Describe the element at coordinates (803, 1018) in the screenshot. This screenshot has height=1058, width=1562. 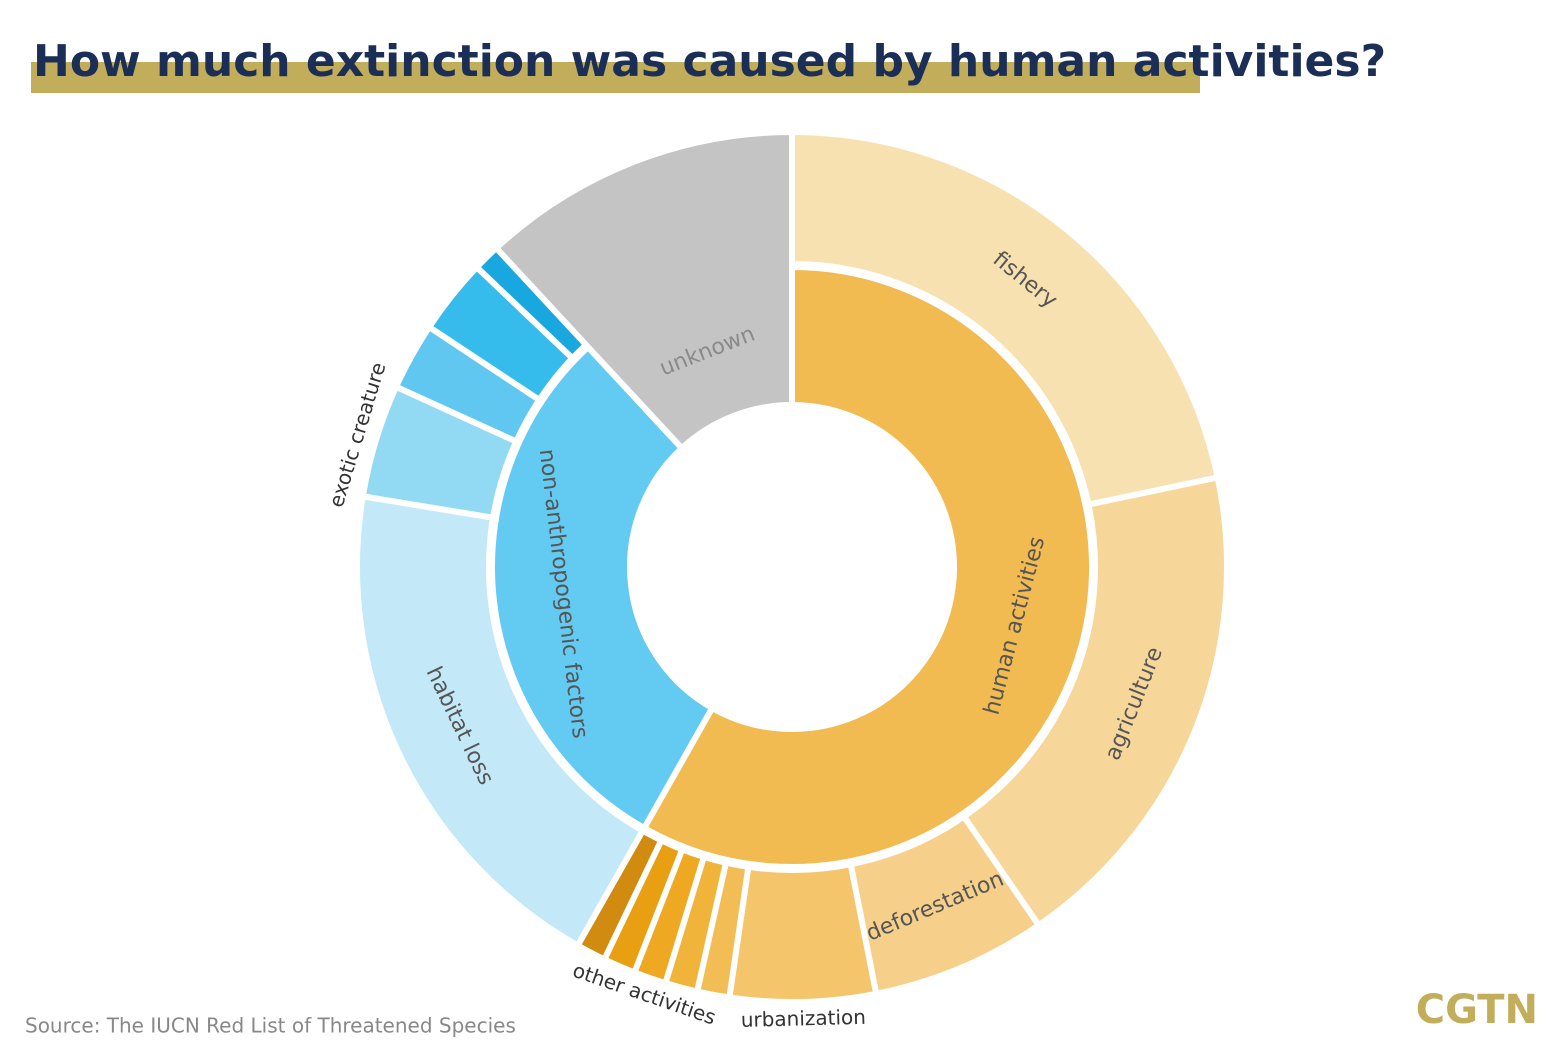
I see `segment-label: urbanization` at that location.